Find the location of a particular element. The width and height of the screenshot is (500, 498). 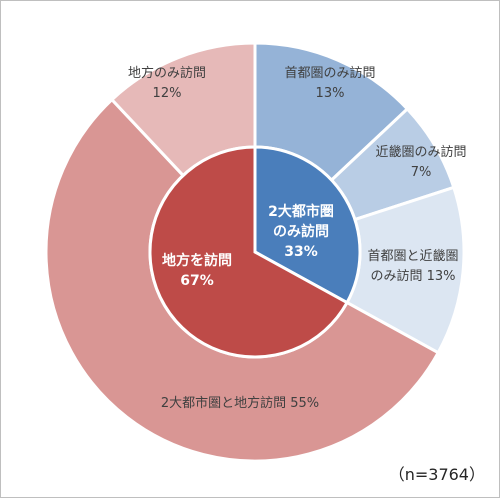

outer-label-3-line-0: 2大都市圏と地方訪問 55% is located at coordinates (240, 403).